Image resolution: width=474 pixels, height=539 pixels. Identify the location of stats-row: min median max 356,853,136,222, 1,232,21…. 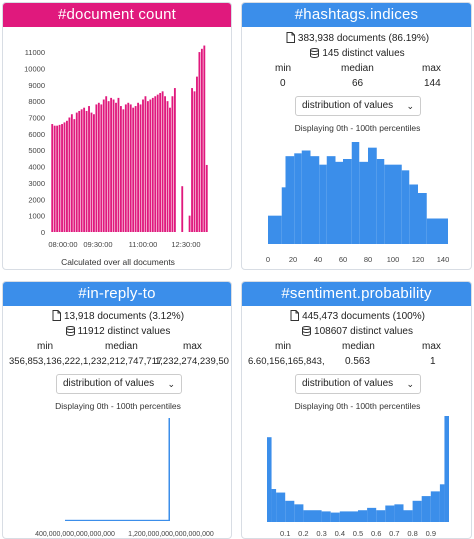
(117, 356).